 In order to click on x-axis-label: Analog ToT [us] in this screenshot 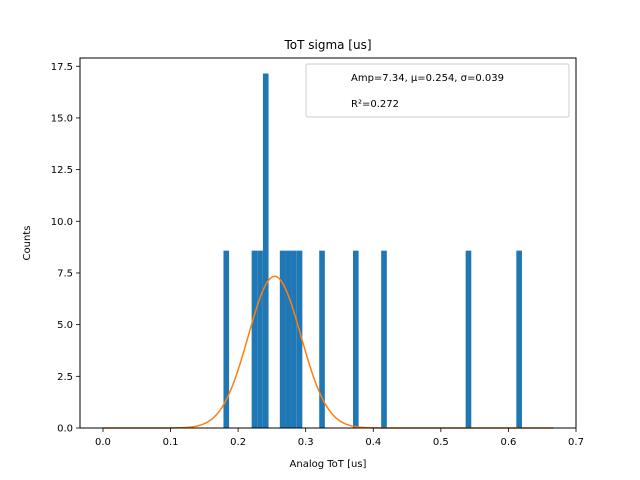, I will do `click(328, 464)`.